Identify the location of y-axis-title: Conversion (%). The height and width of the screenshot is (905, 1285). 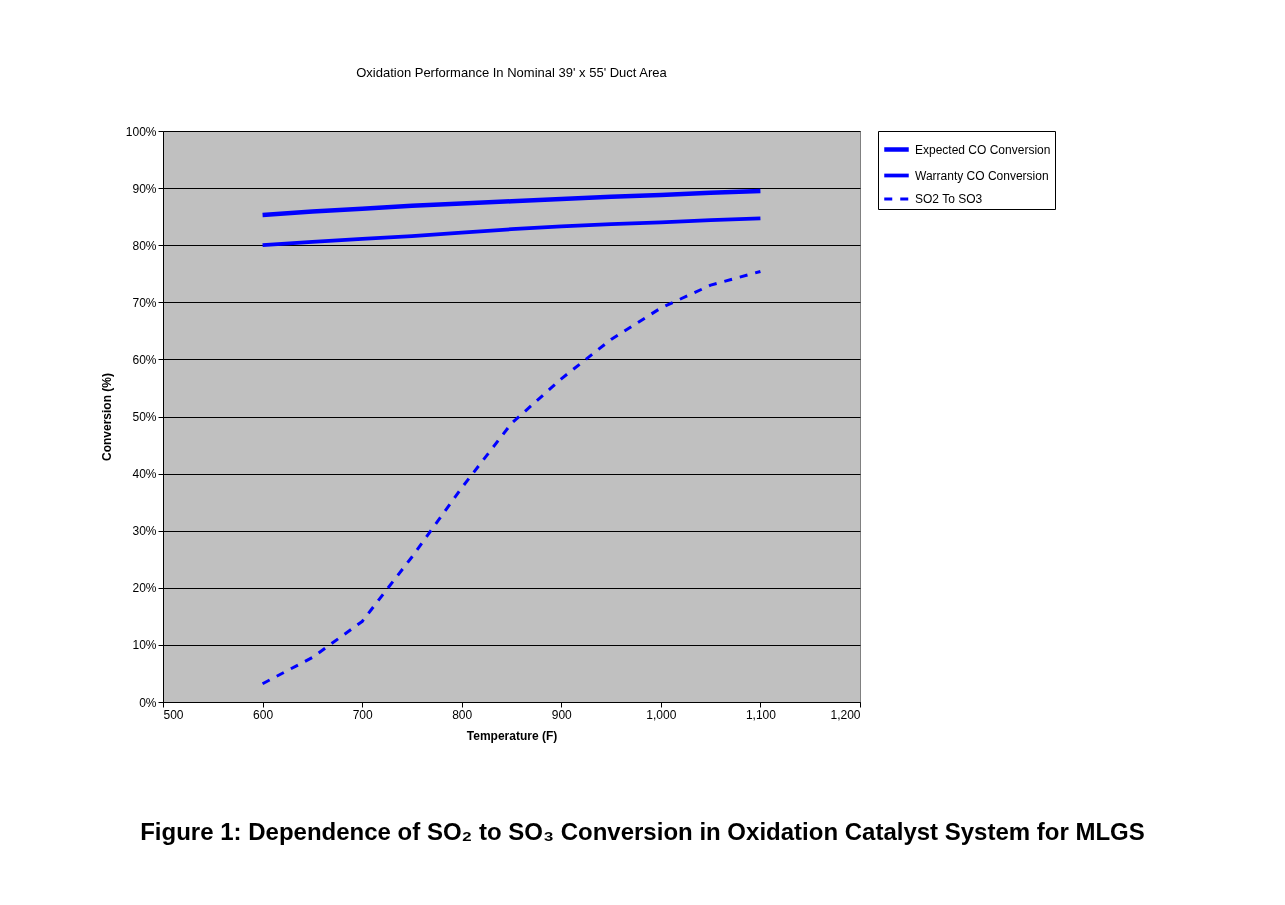
(106, 417).